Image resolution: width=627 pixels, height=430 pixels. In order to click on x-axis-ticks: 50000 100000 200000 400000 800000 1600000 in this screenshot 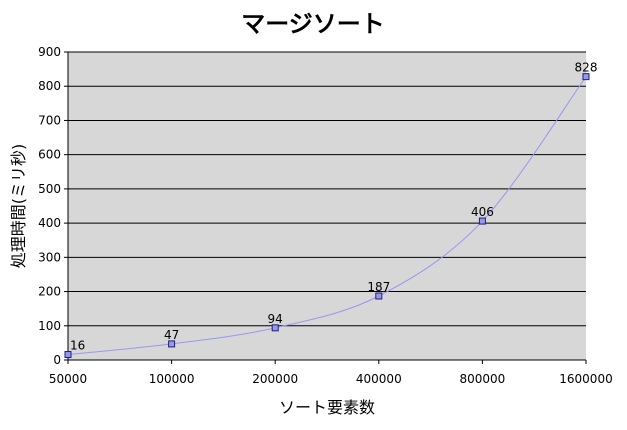, I will do `click(331, 373)`.